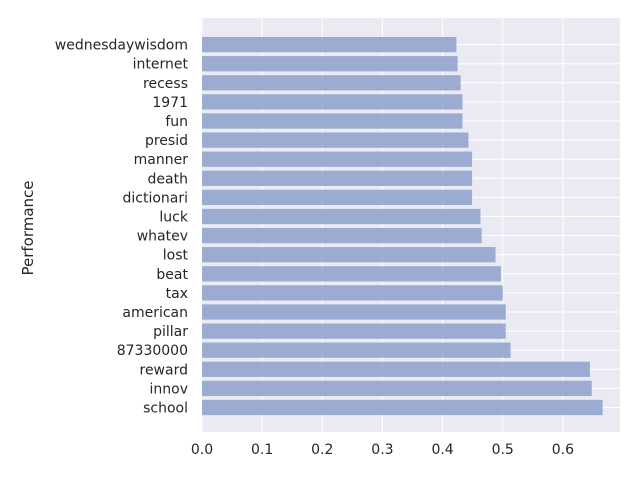  Describe the element at coordinates (176, 122) in the screenshot. I see `y-tick-label: fun` at that location.